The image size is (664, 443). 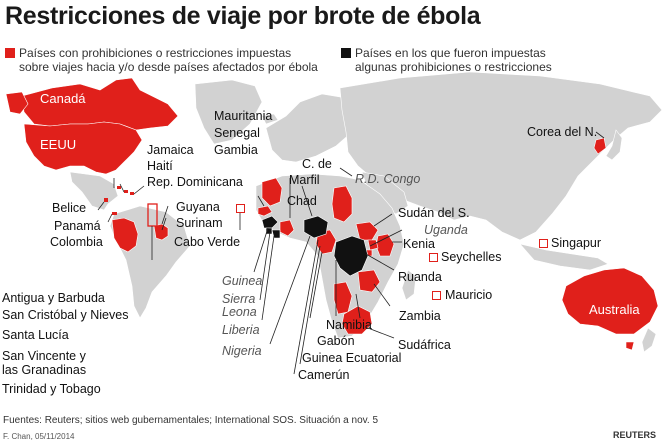 What do you see at coordinates (242, 351) in the screenshot?
I see `label-nigeria: Nigeria` at bounding box center [242, 351].